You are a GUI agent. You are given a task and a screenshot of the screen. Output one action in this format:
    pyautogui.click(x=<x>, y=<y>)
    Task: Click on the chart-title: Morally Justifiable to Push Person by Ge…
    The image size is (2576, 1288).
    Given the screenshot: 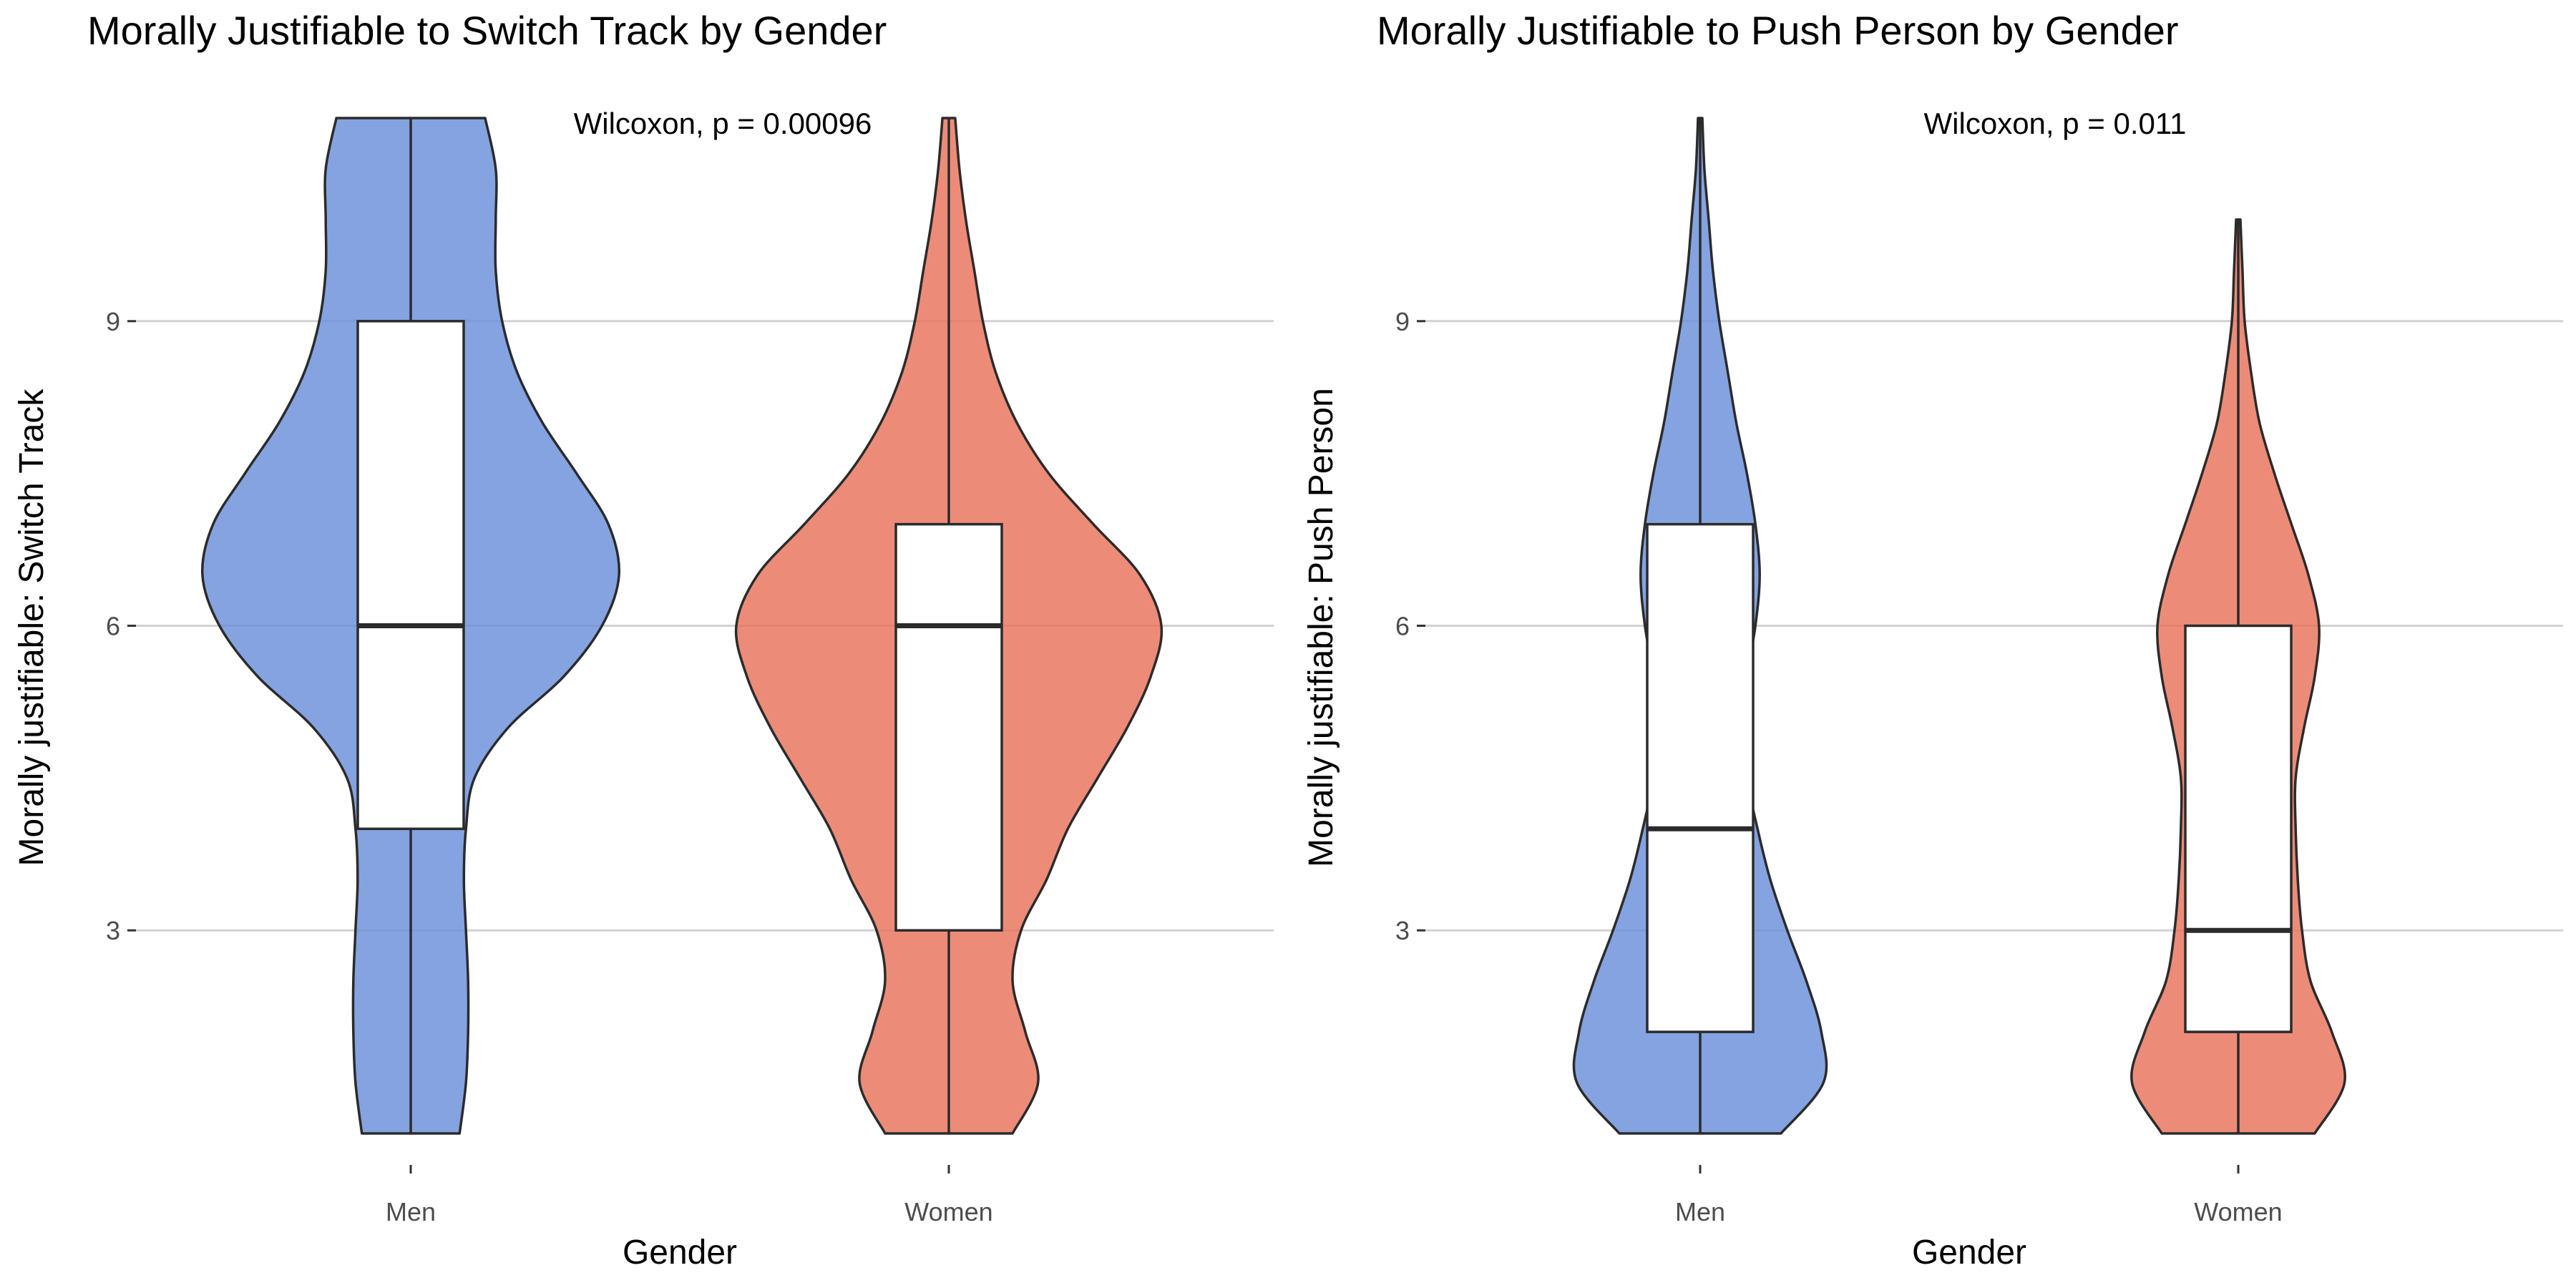 What is the action you would take?
    pyautogui.click(x=1778, y=30)
    